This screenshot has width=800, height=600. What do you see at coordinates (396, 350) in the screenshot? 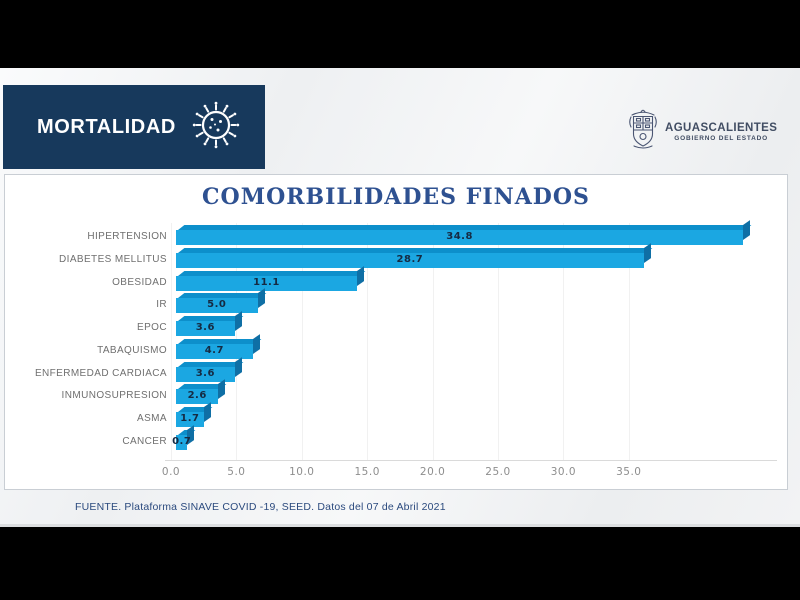
I see `bar-row: TABAQUISMO 4.7` at bounding box center [396, 350].